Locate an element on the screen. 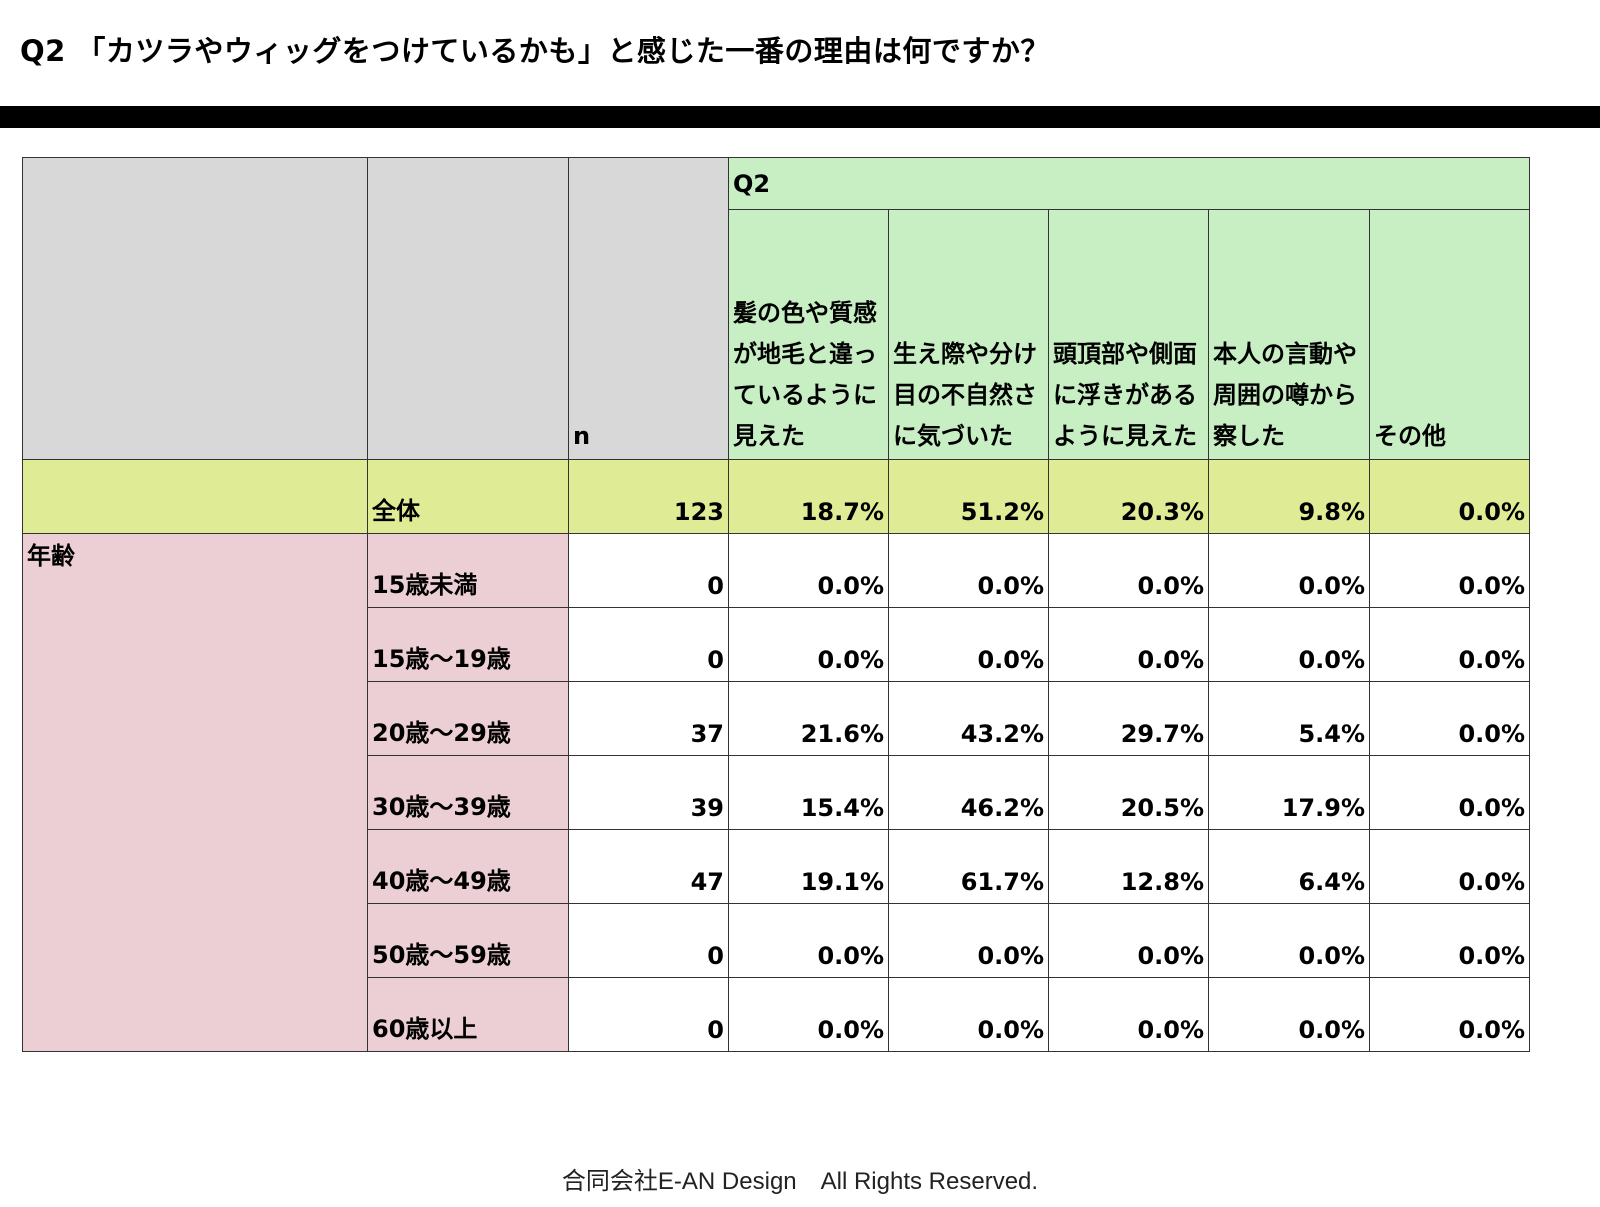 The image size is (1600, 1207). title-divider-bar is located at coordinates (800, 117).